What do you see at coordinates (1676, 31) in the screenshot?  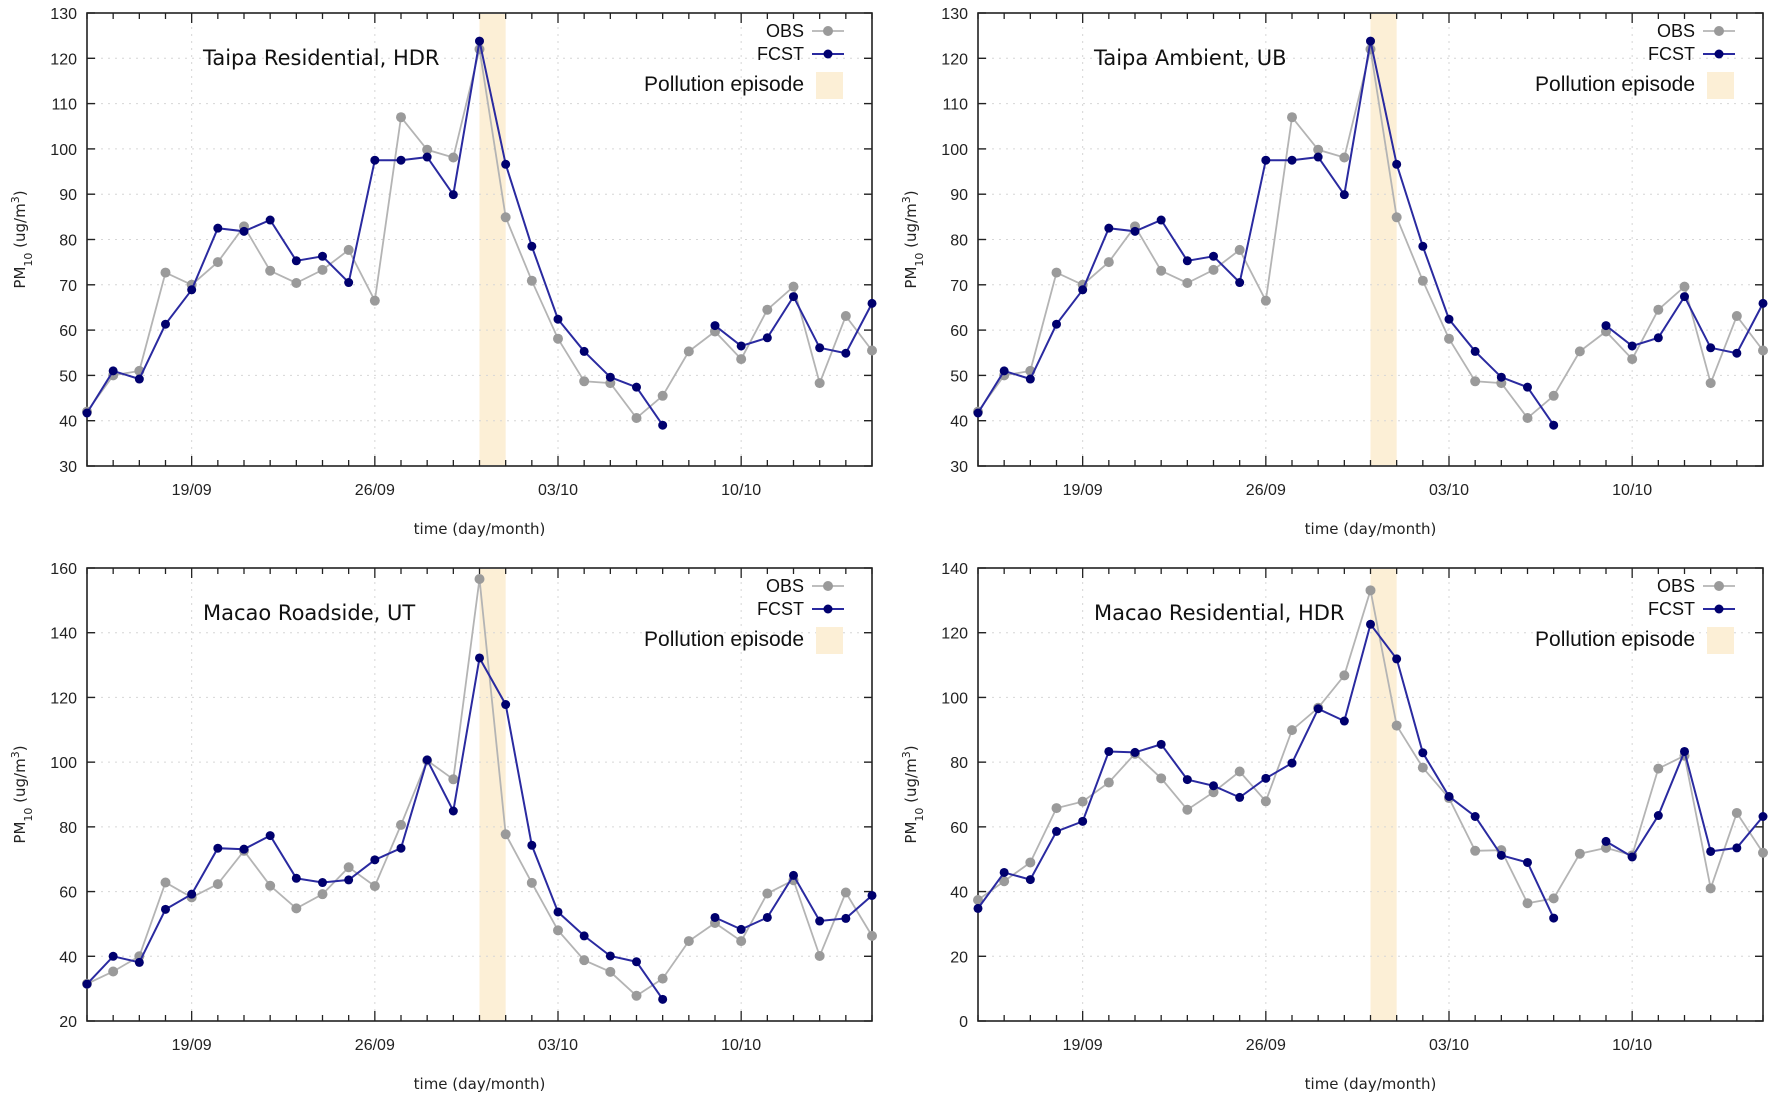 I see `legend-obs-label: OBS` at bounding box center [1676, 31].